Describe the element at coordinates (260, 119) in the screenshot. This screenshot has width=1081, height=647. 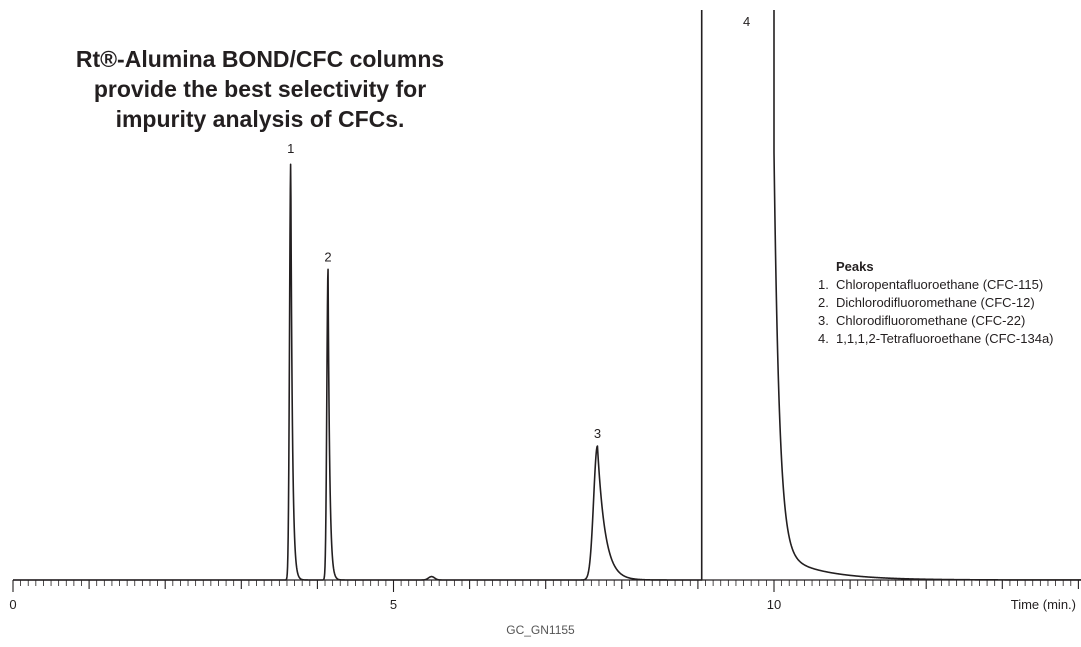
I see `headline-line-3: impurity analysis of CFCs.` at that location.